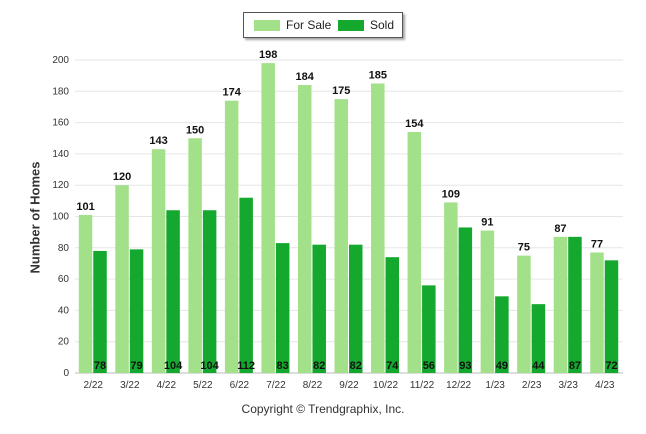 Image resolution: width=646 pixels, height=434 pixels. I want to click on y-tick-label: 20, so click(64, 342).